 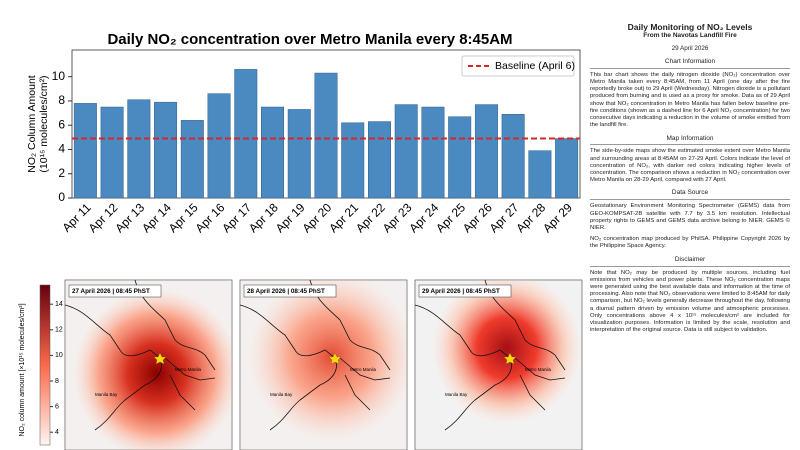 I want to click on section-heading: Chart Information, so click(x=690, y=63).